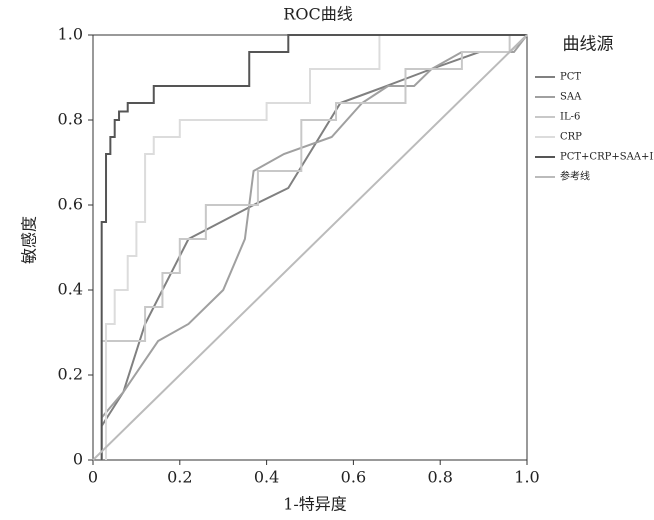 The width and height of the screenshot is (654, 520). I want to click on legend-label: SAA, so click(571, 97).